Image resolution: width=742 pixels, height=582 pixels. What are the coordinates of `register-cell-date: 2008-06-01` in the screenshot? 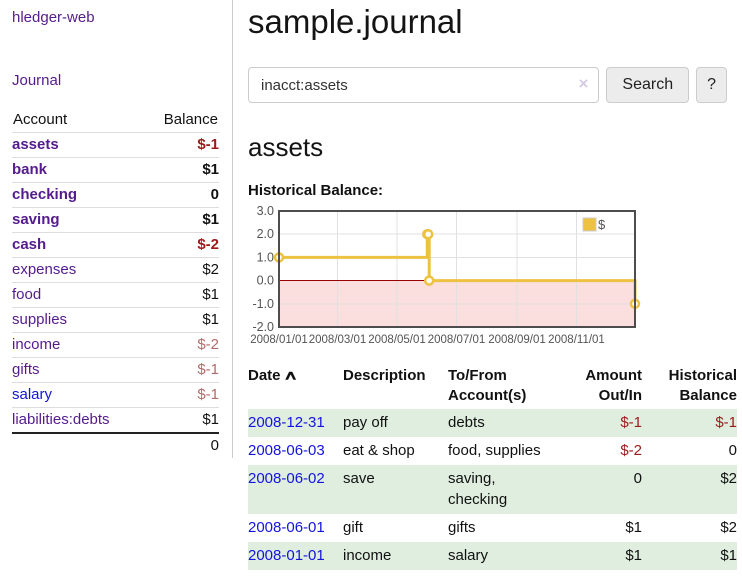 It's located at (295, 528).